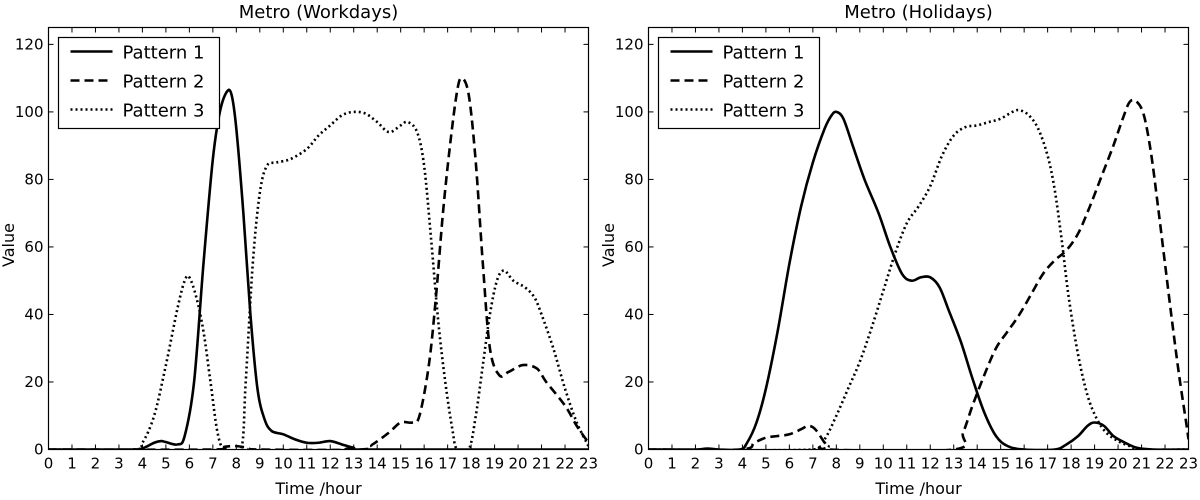 The width and height of the screenshot is (1200, 500). I want to click on chart-title: Metro (Holidays), so click(918, 12).